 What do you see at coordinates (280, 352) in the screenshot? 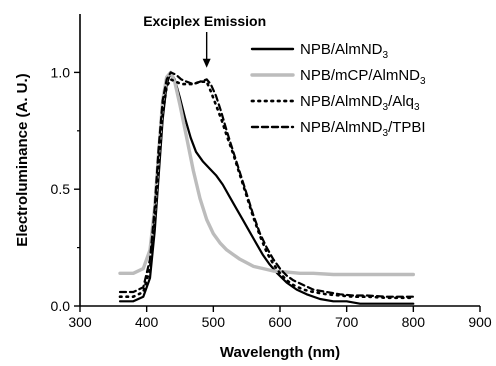
I see `x-axis-title: Wavelength (nm)` at bounding box center [280, 352].